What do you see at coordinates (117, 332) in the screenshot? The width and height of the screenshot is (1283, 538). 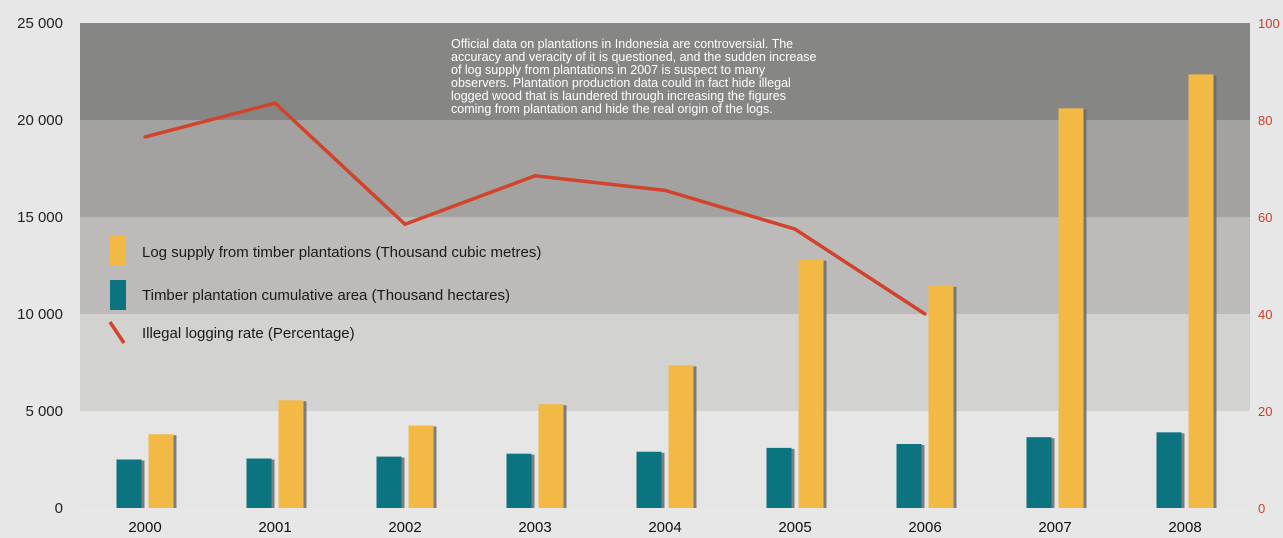 I see `legend-swatch-illegal-logging` at bounding box center [117, 332].